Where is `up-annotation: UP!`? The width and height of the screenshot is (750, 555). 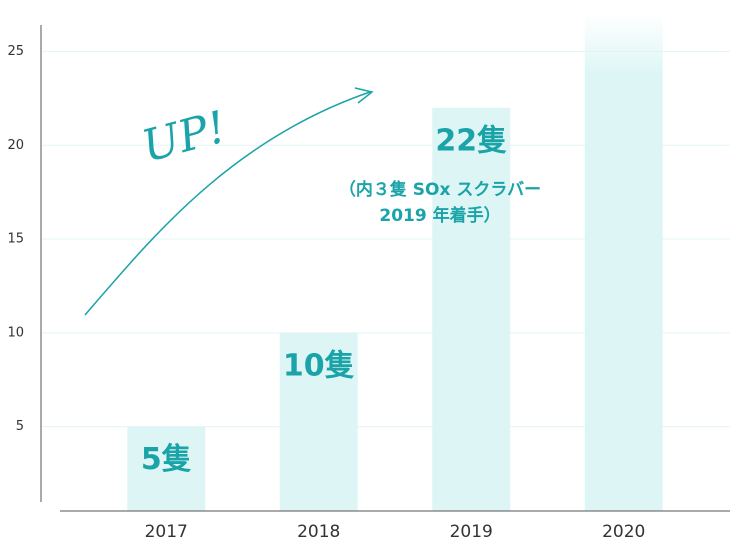 up-annotation: UP! is located at coordinates (184, 137).